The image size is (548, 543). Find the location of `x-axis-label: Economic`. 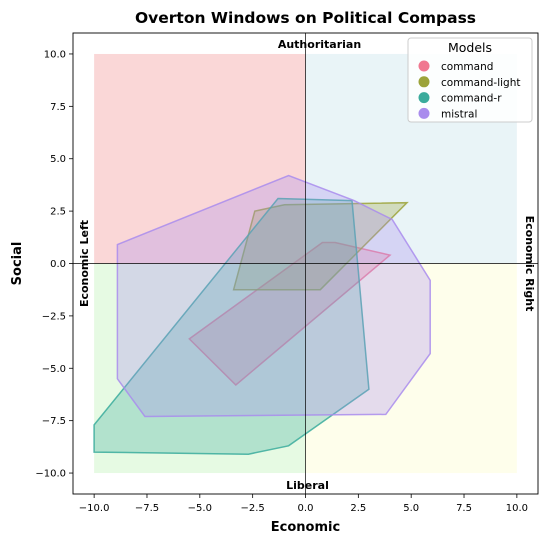

x-axis-label: Economic is located at coordinates (305, 527).